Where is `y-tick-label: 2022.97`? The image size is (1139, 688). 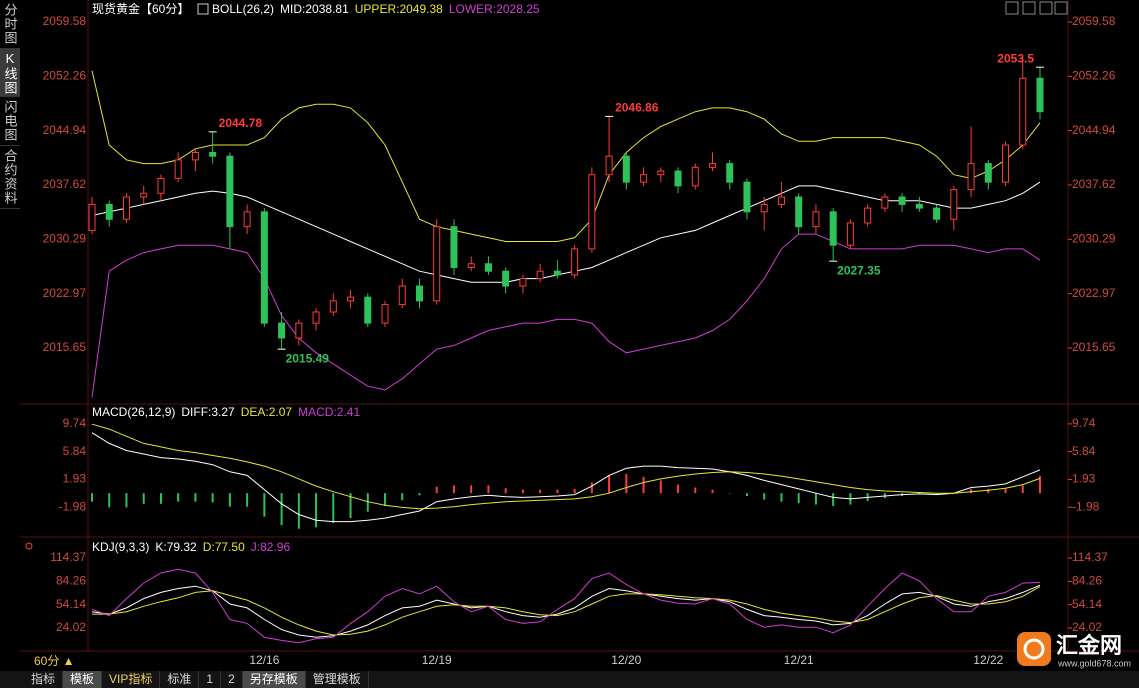
y-tick-label: 2022.97 is located at coordinates (1094, 293).